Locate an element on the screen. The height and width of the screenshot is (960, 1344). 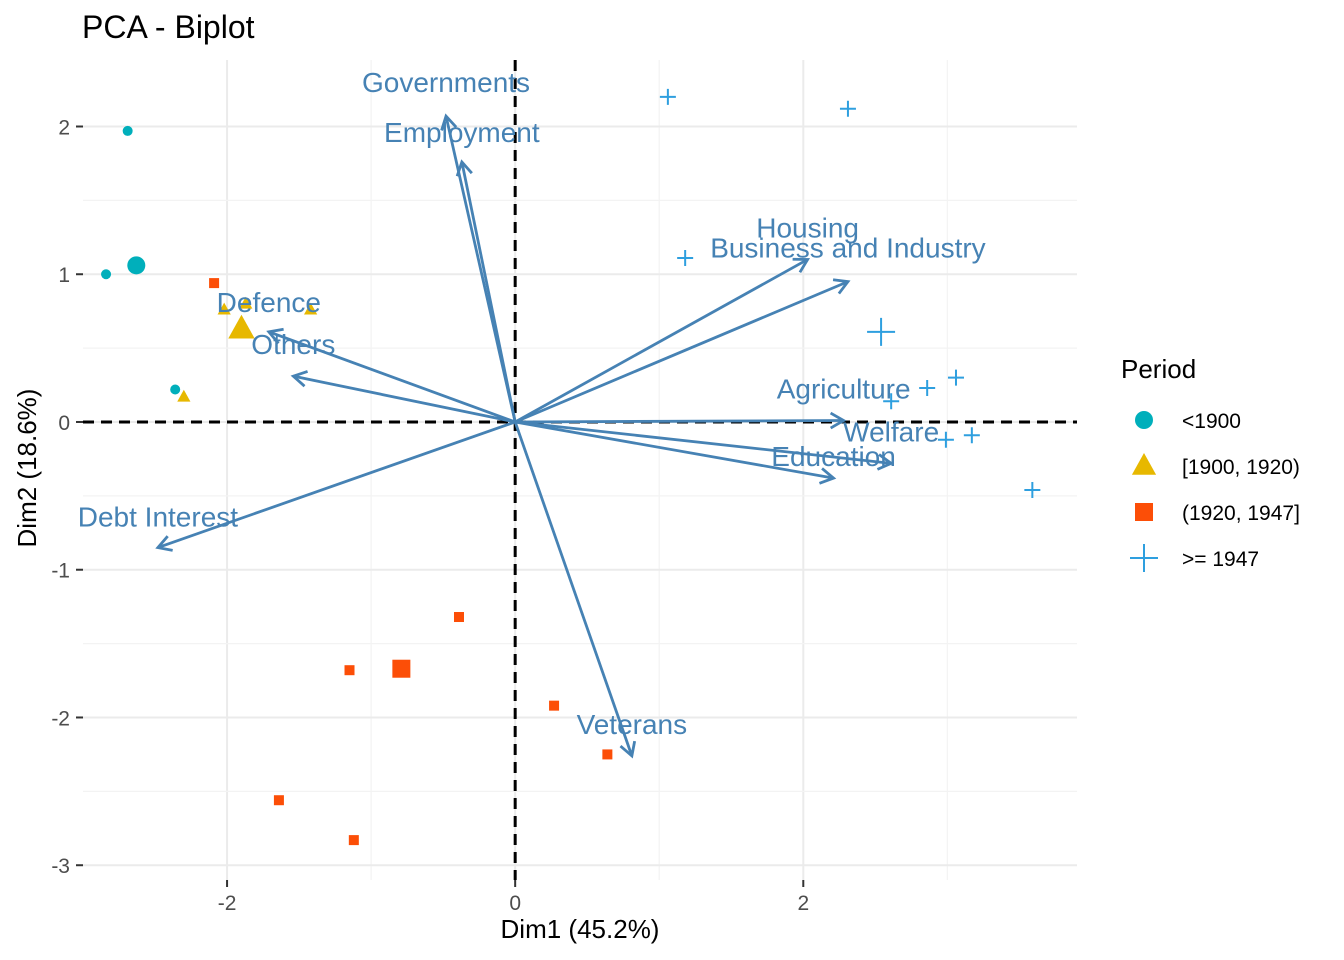
variable-label: Defence is located at coordinates (269, 302).